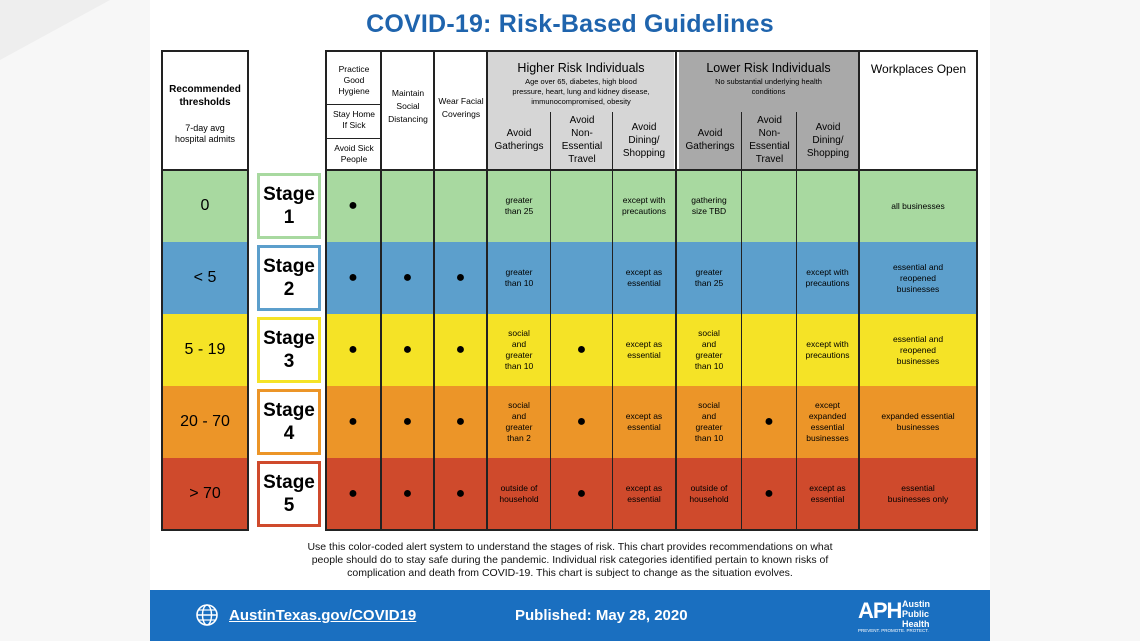 This screenshot has height=641, width=1140. I want to click on hr-travel-header: Avoid Non- Essential Travel, so click(582, 140).